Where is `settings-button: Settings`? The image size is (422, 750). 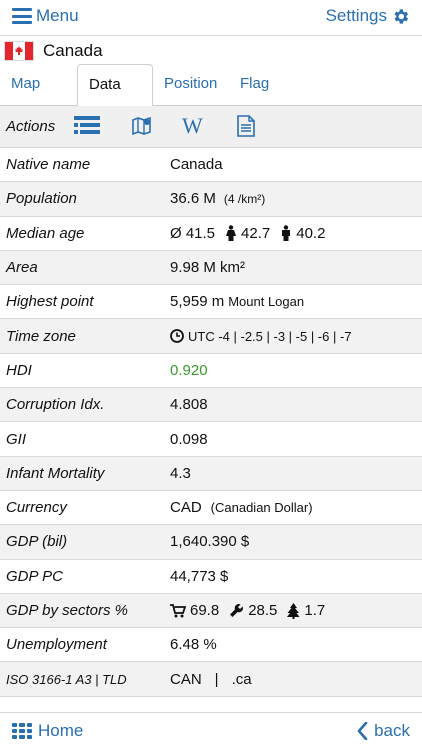
settings-button: Settings is located at coordinates (368, 16).